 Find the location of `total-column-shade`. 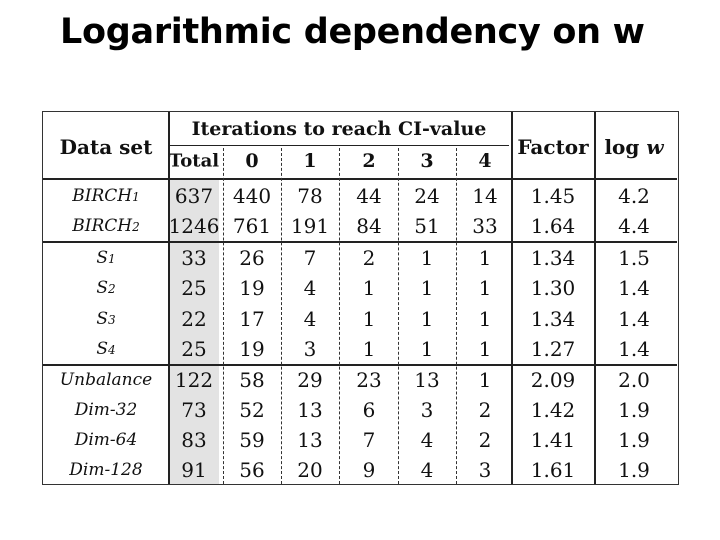

total-column-shade is located at coordinates (194, 331).